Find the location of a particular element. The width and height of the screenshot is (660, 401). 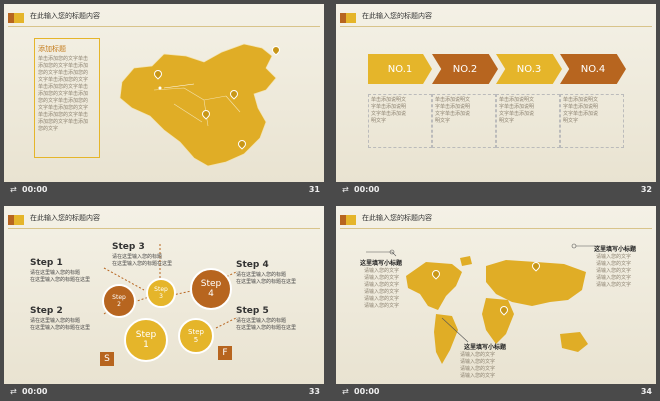

chevron-label: NO.2 is located at coordinates (465, 69).